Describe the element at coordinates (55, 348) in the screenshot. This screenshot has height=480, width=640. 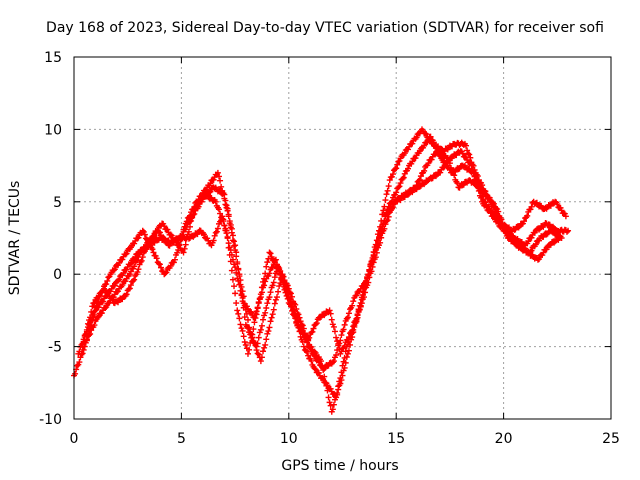
I see `y-tick-label: -5` at that location.